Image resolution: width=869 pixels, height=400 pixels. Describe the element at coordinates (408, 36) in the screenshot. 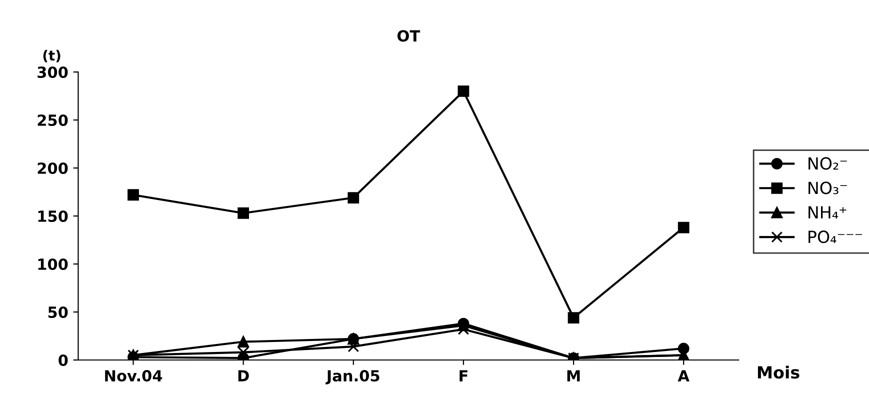

I see `chart-title: OT` at that location.